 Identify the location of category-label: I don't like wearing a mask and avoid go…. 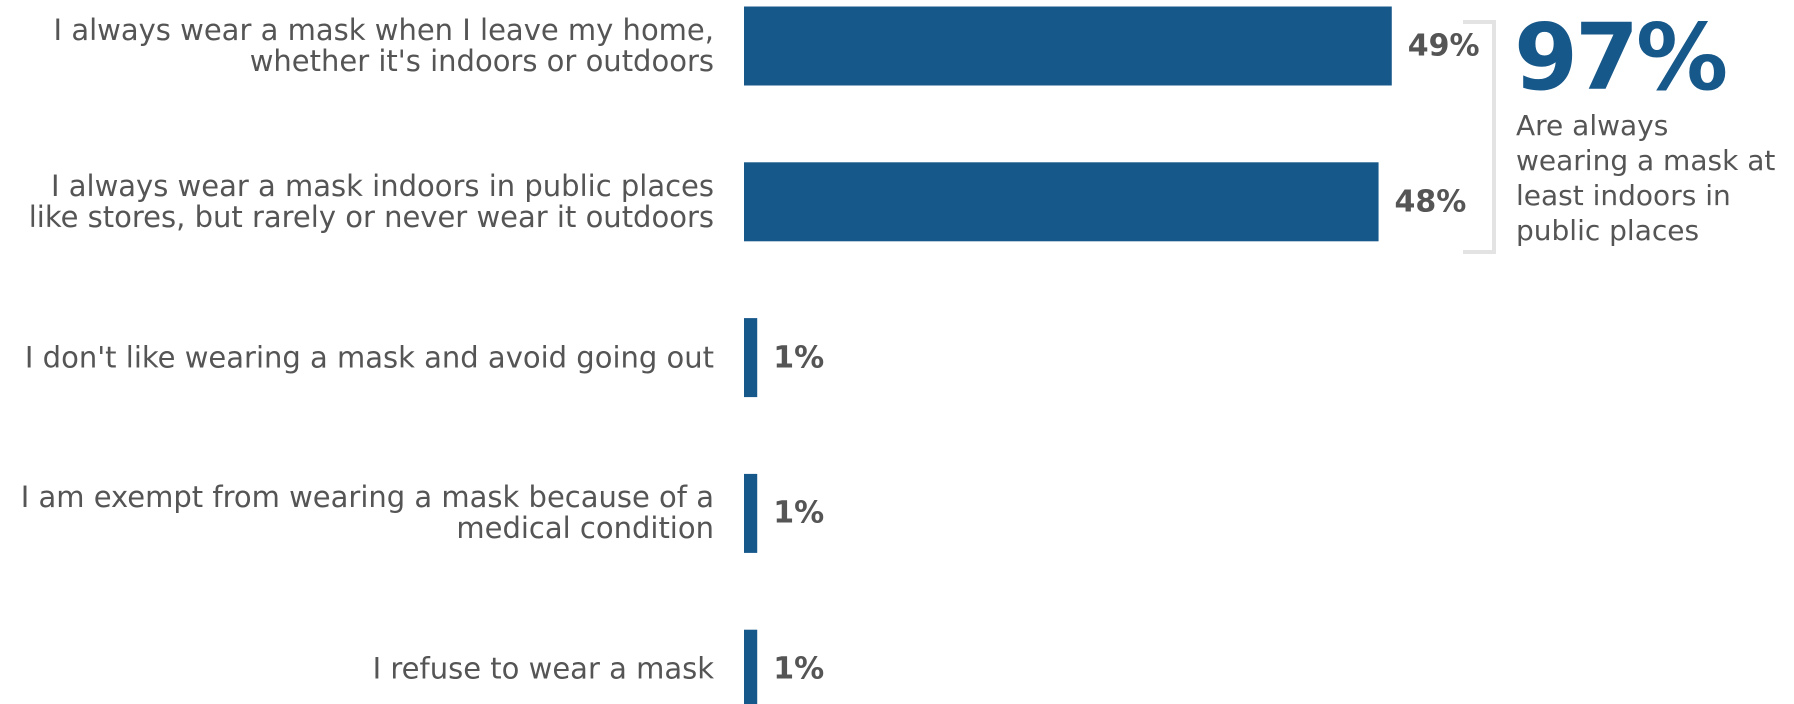
(369, 357).